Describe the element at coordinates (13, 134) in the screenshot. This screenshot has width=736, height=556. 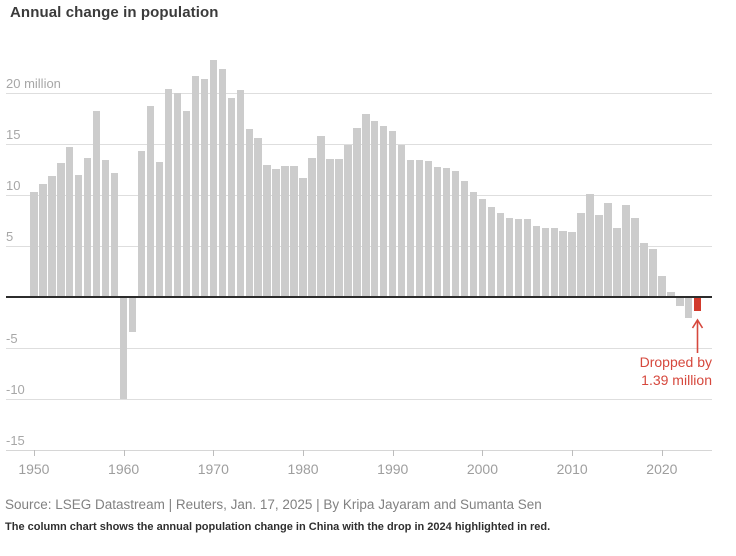
I see `y-axis-label: 15` at that location.